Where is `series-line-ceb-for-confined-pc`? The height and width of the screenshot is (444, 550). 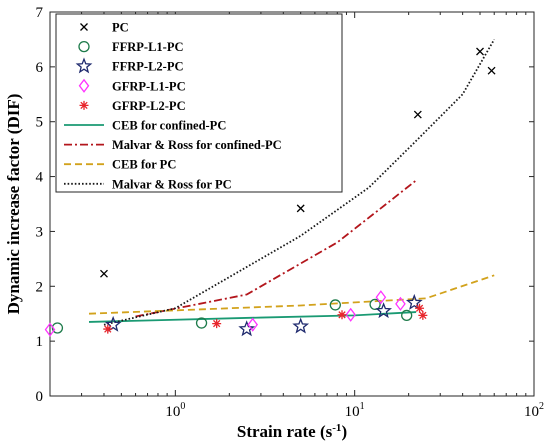 series-line-ceb-for-confined-pc is located at coordinates (252, 317).